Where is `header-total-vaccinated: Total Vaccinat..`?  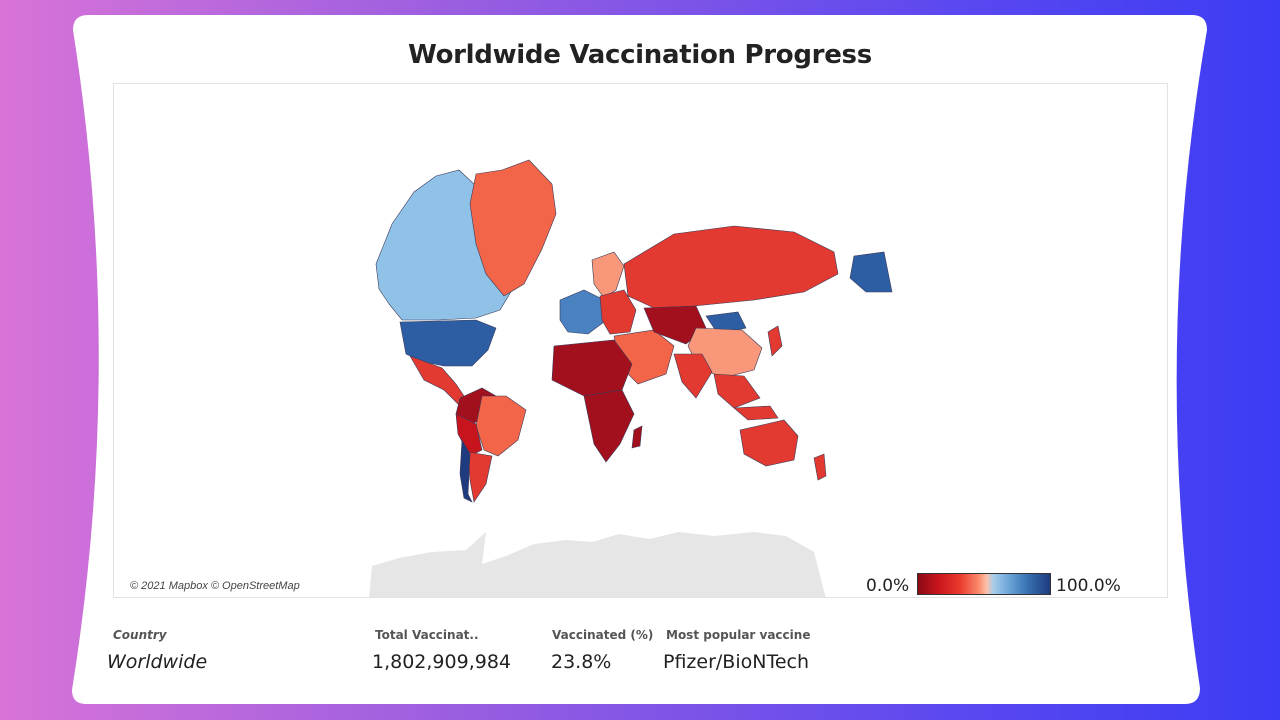 header-total-vaccinated: Total Vaccinat.. is located at coordinates (427, 635).